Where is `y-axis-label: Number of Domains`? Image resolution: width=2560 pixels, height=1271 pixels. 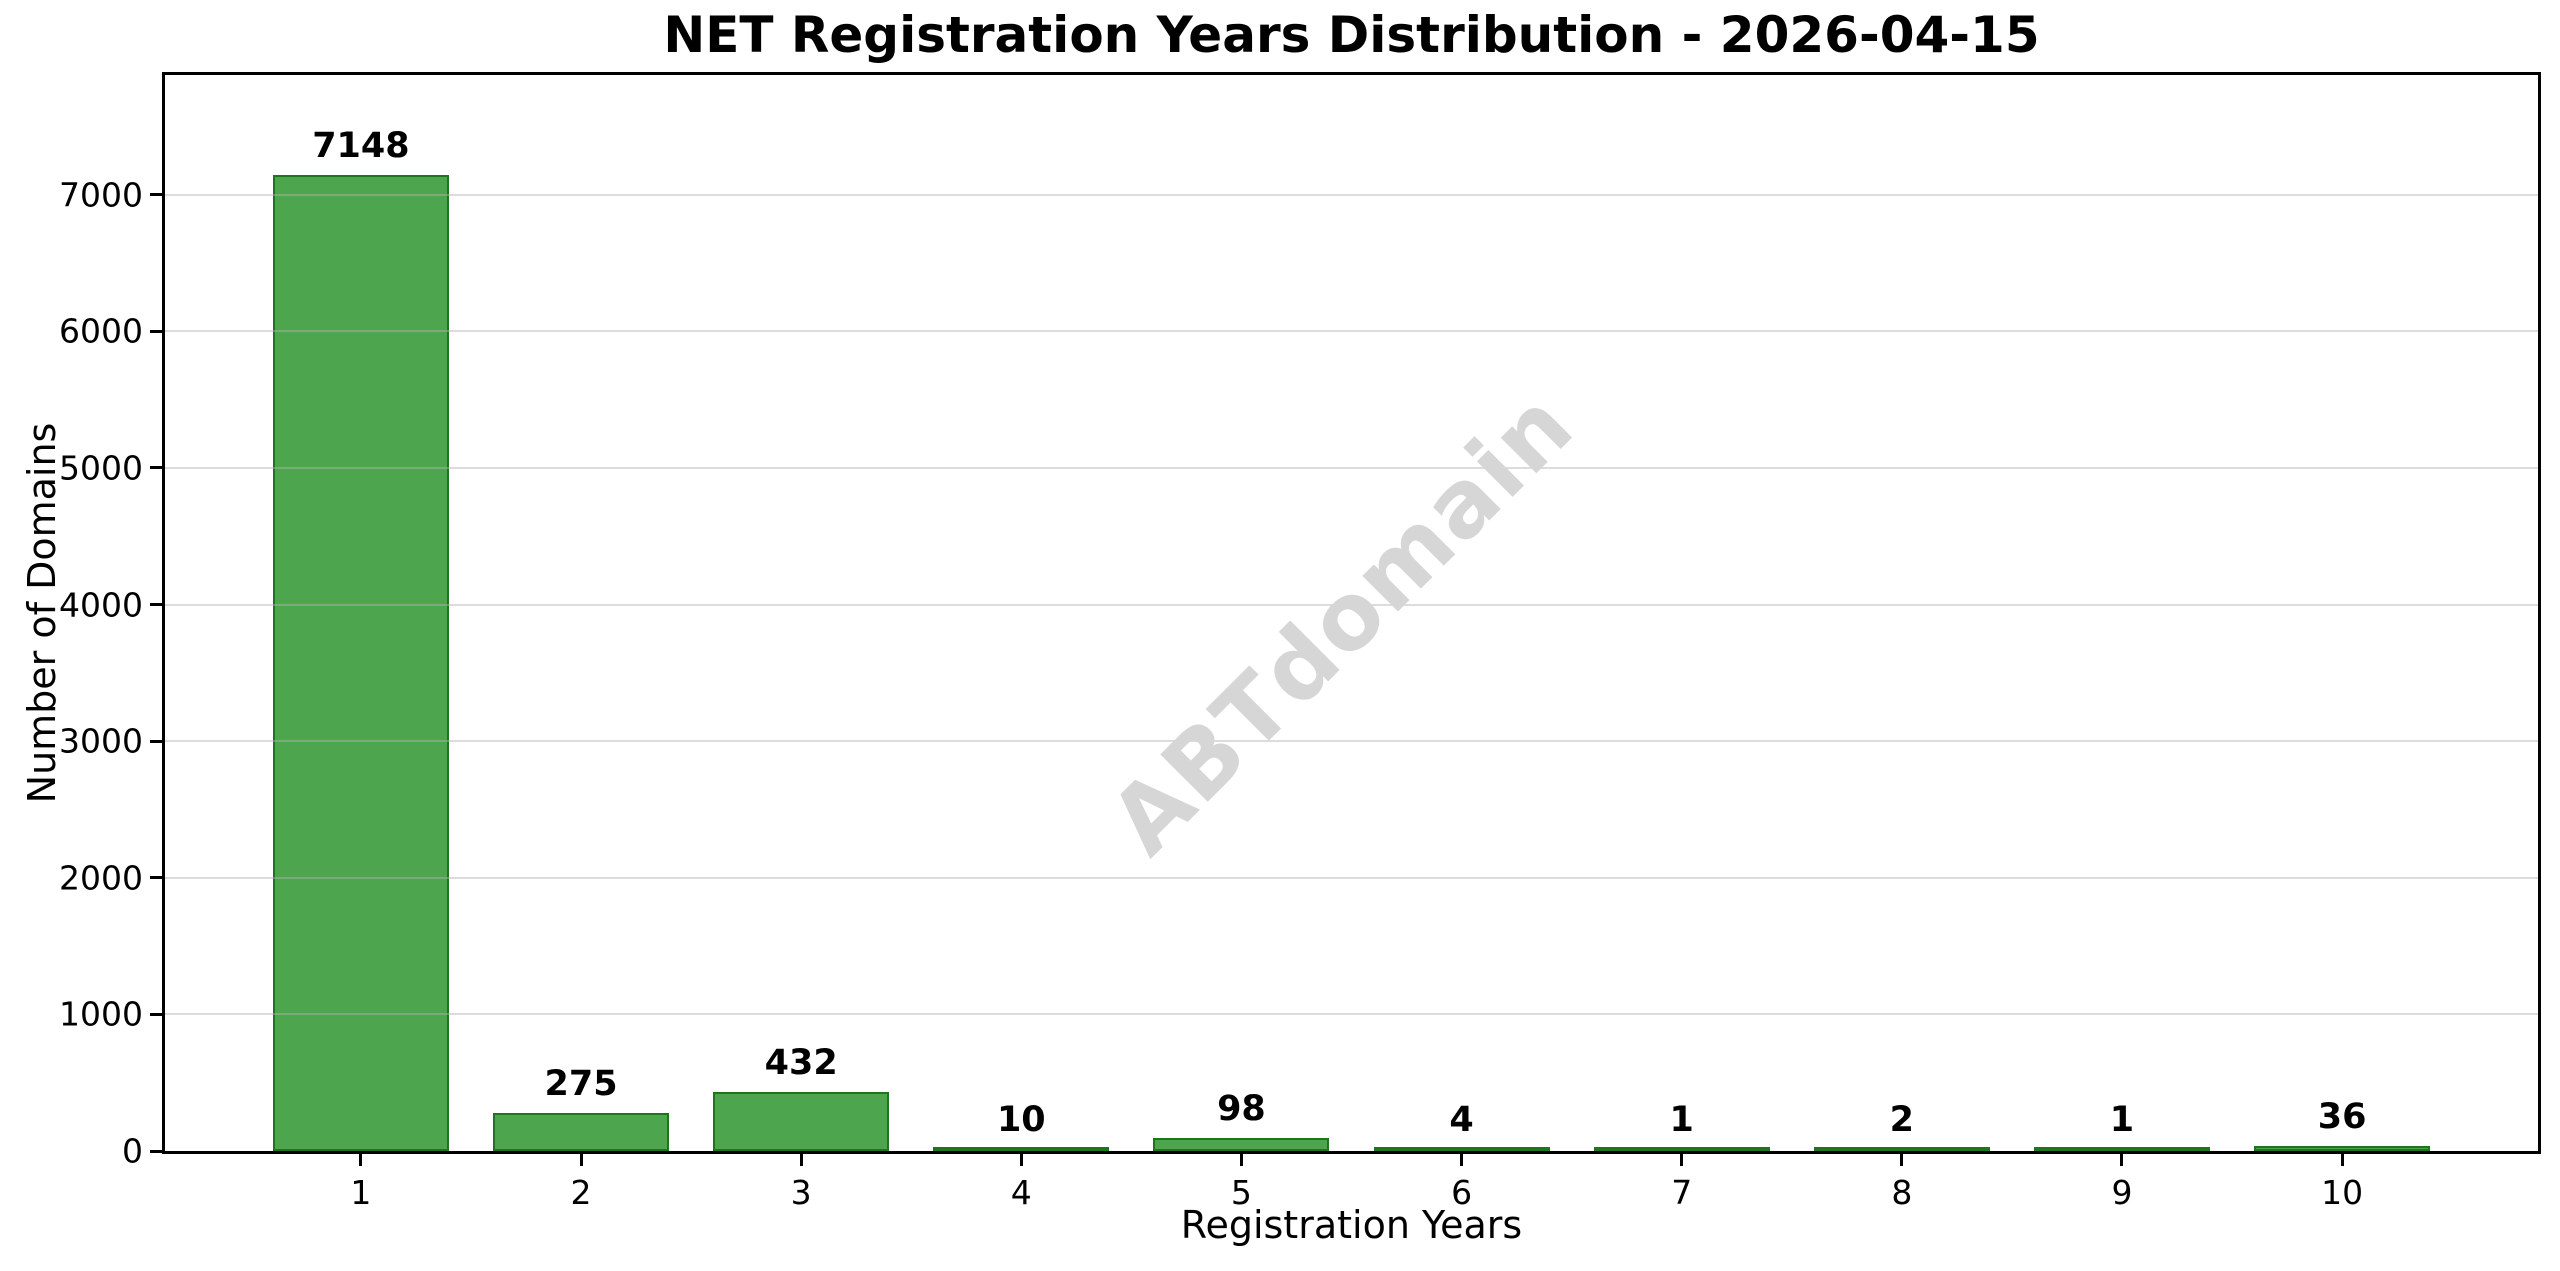 y-axis-label: Number of Domains is located at coordinates (42, 613).